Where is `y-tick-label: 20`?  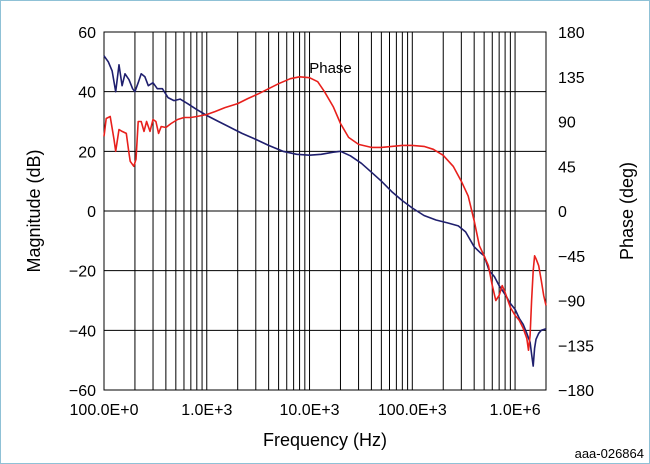
y-tick-label: 20 is located at coordinates (87, 152).